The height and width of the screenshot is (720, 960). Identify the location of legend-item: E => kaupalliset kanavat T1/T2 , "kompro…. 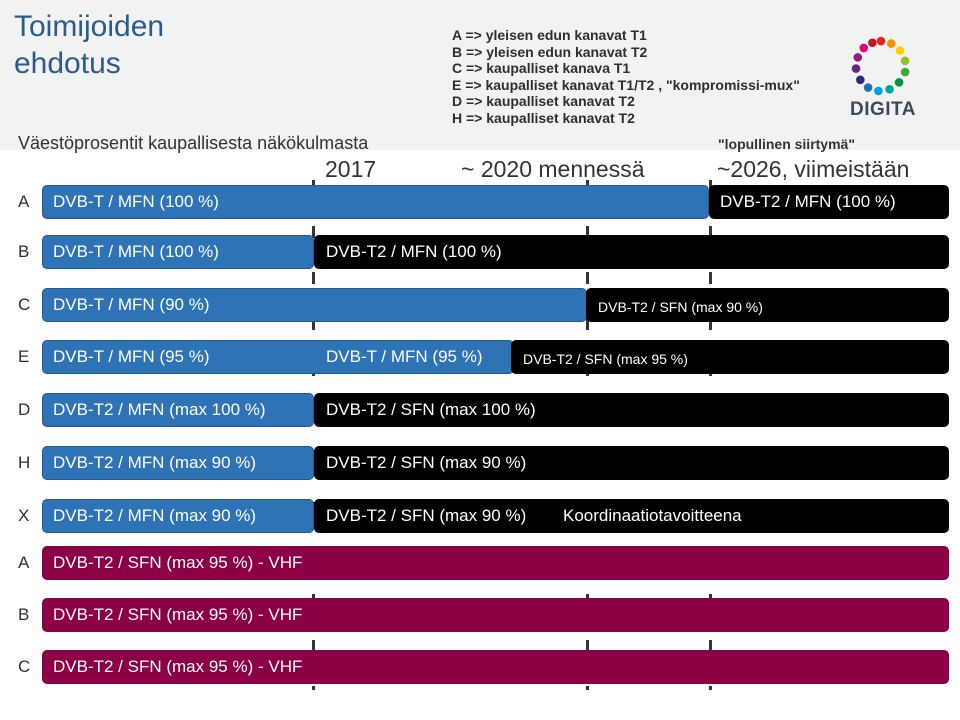
(626, 84).